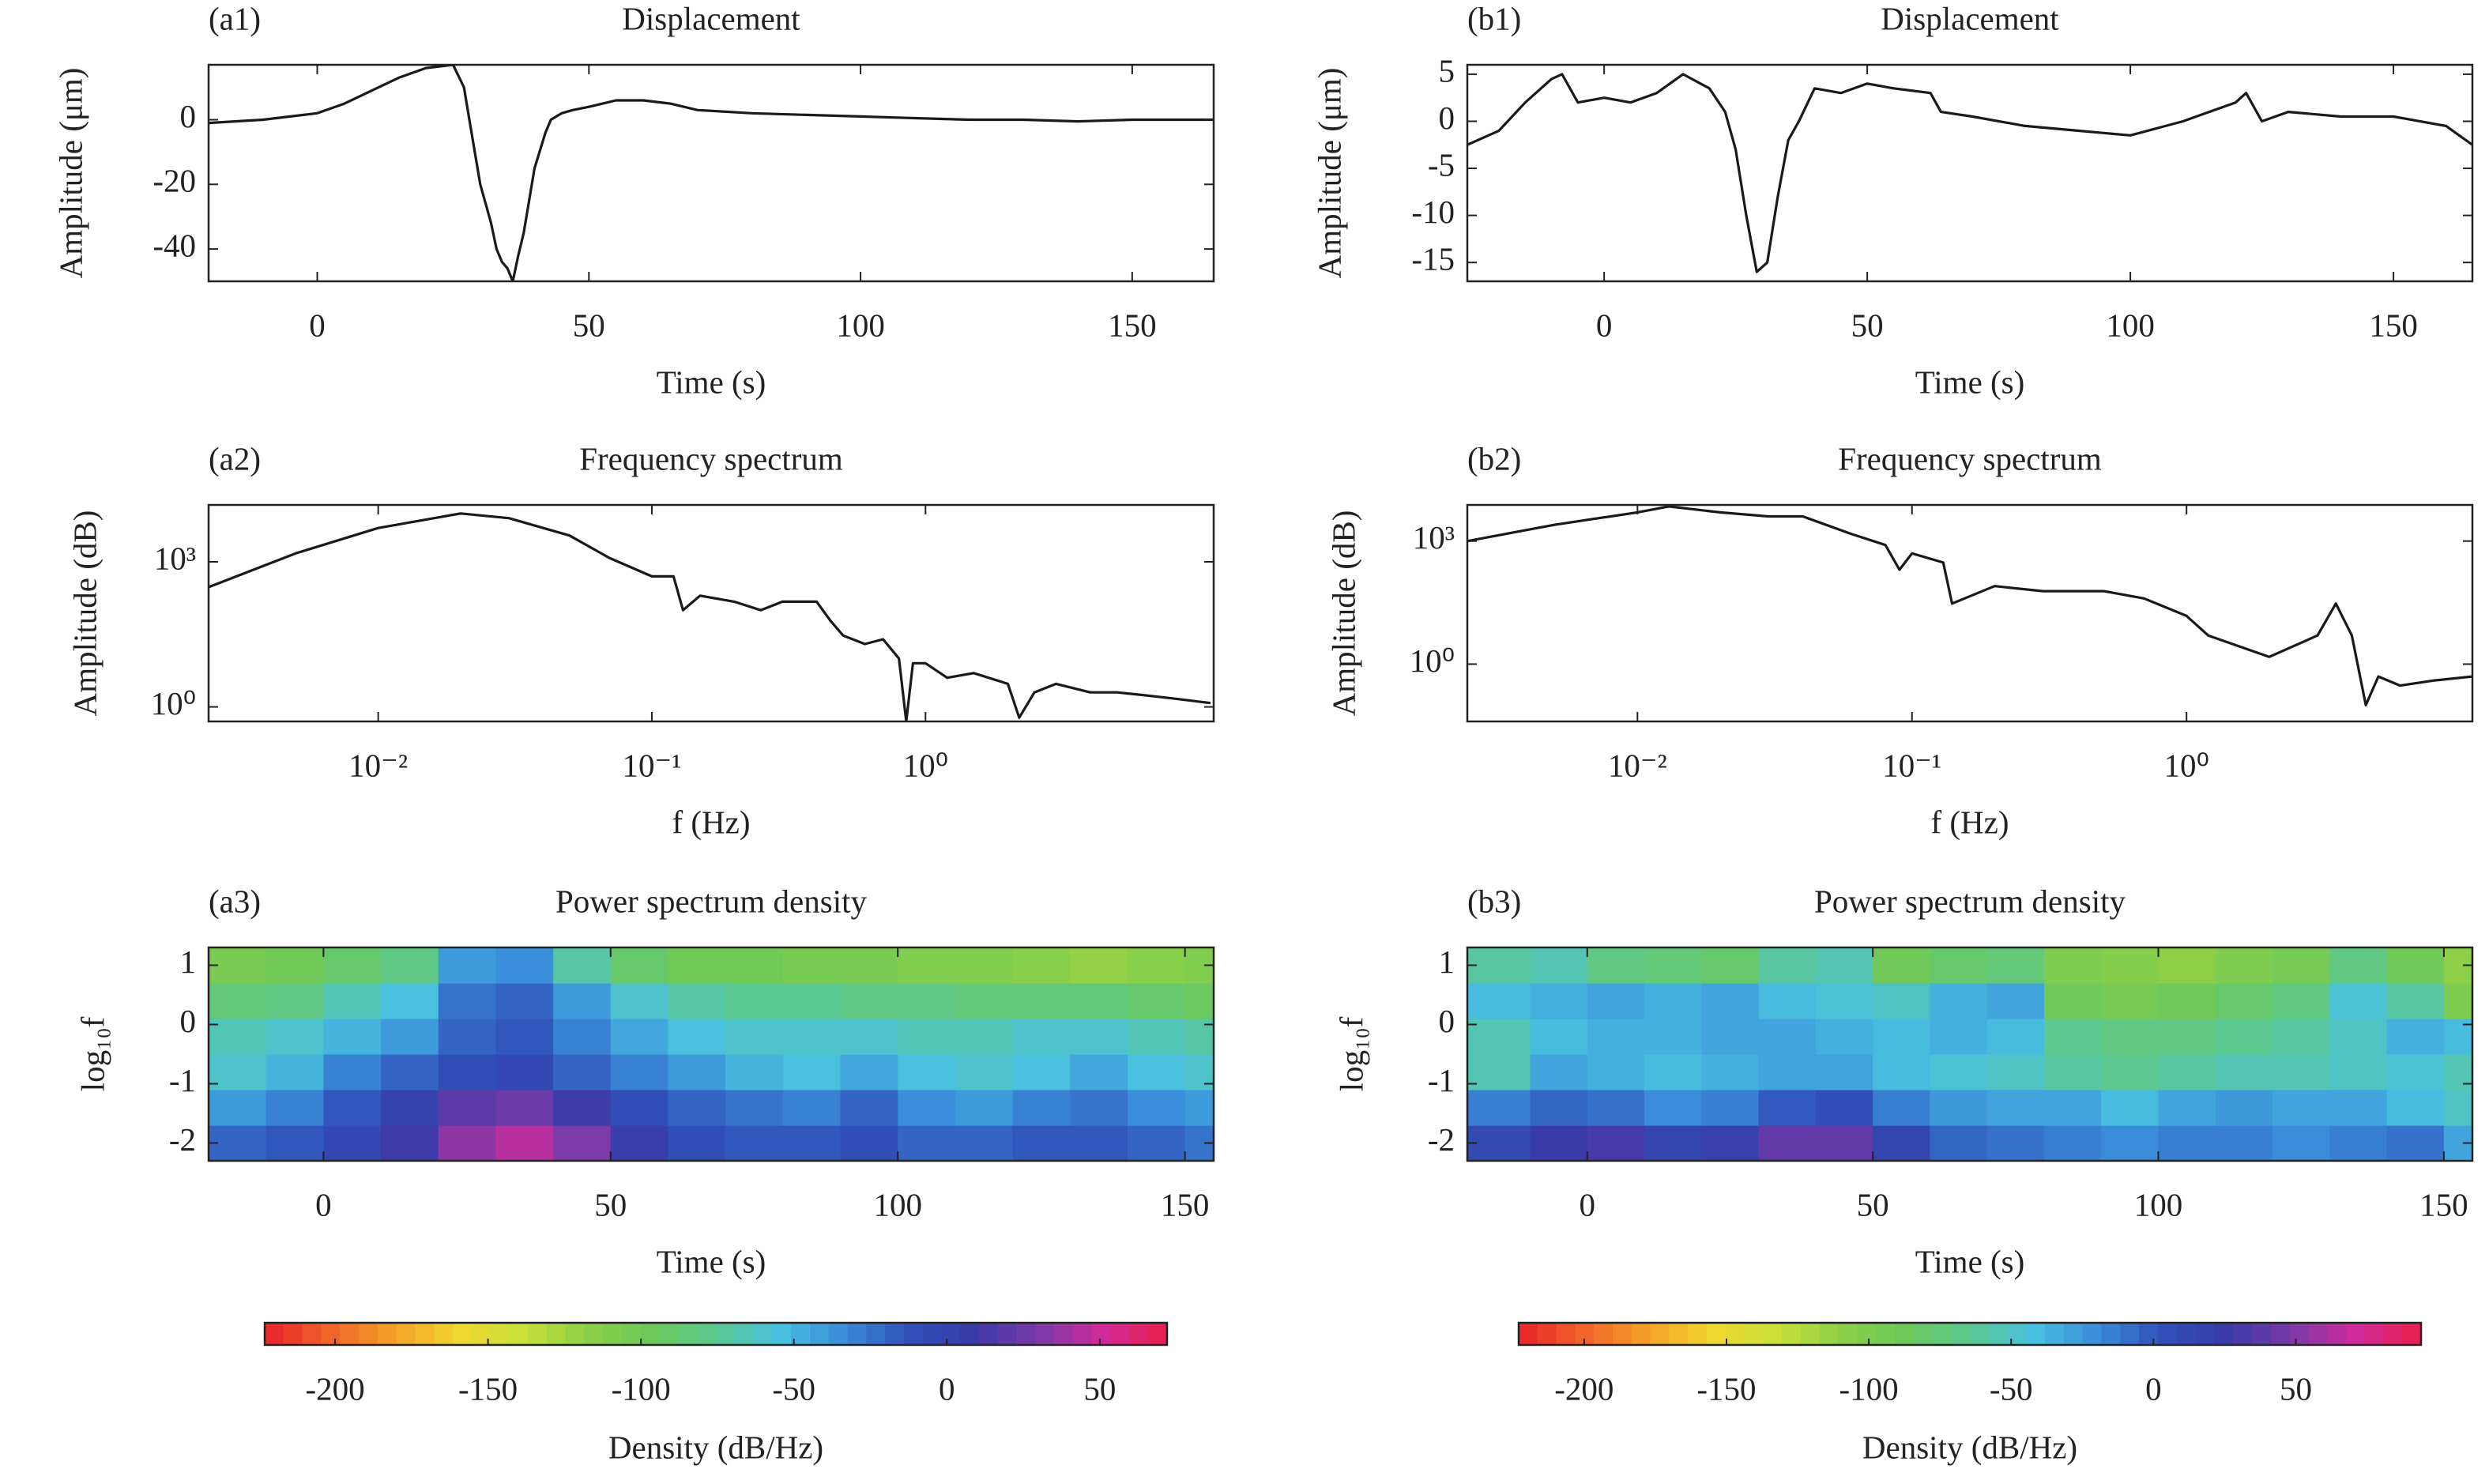 Image resolution: width=2489 pixels, height=1484 pixels. What do you see at coordinates (188, 962) in the screenshot?
I see `y-tick-label: 1` at bounding box center [188, 962].